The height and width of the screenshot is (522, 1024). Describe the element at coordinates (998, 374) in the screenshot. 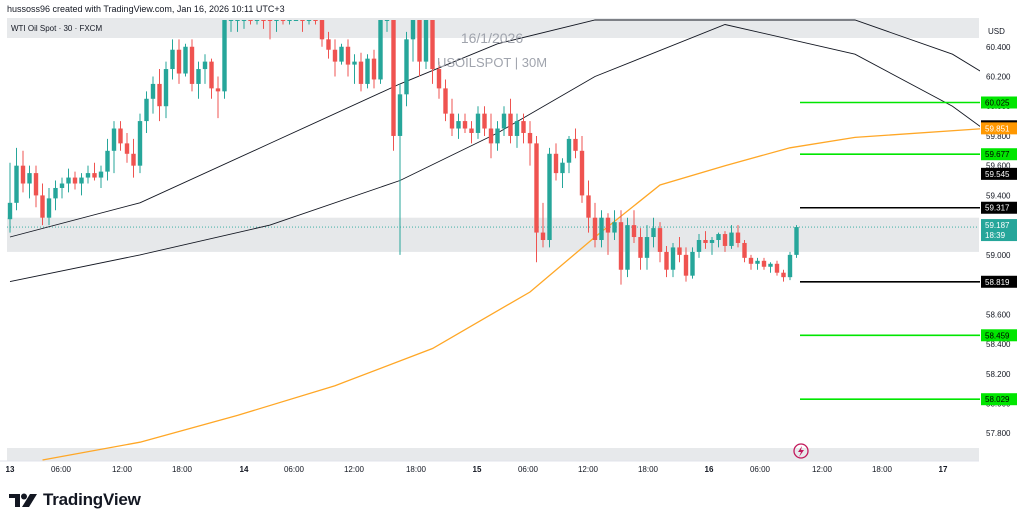

I see `y-tick-label: 58.200` at that location.